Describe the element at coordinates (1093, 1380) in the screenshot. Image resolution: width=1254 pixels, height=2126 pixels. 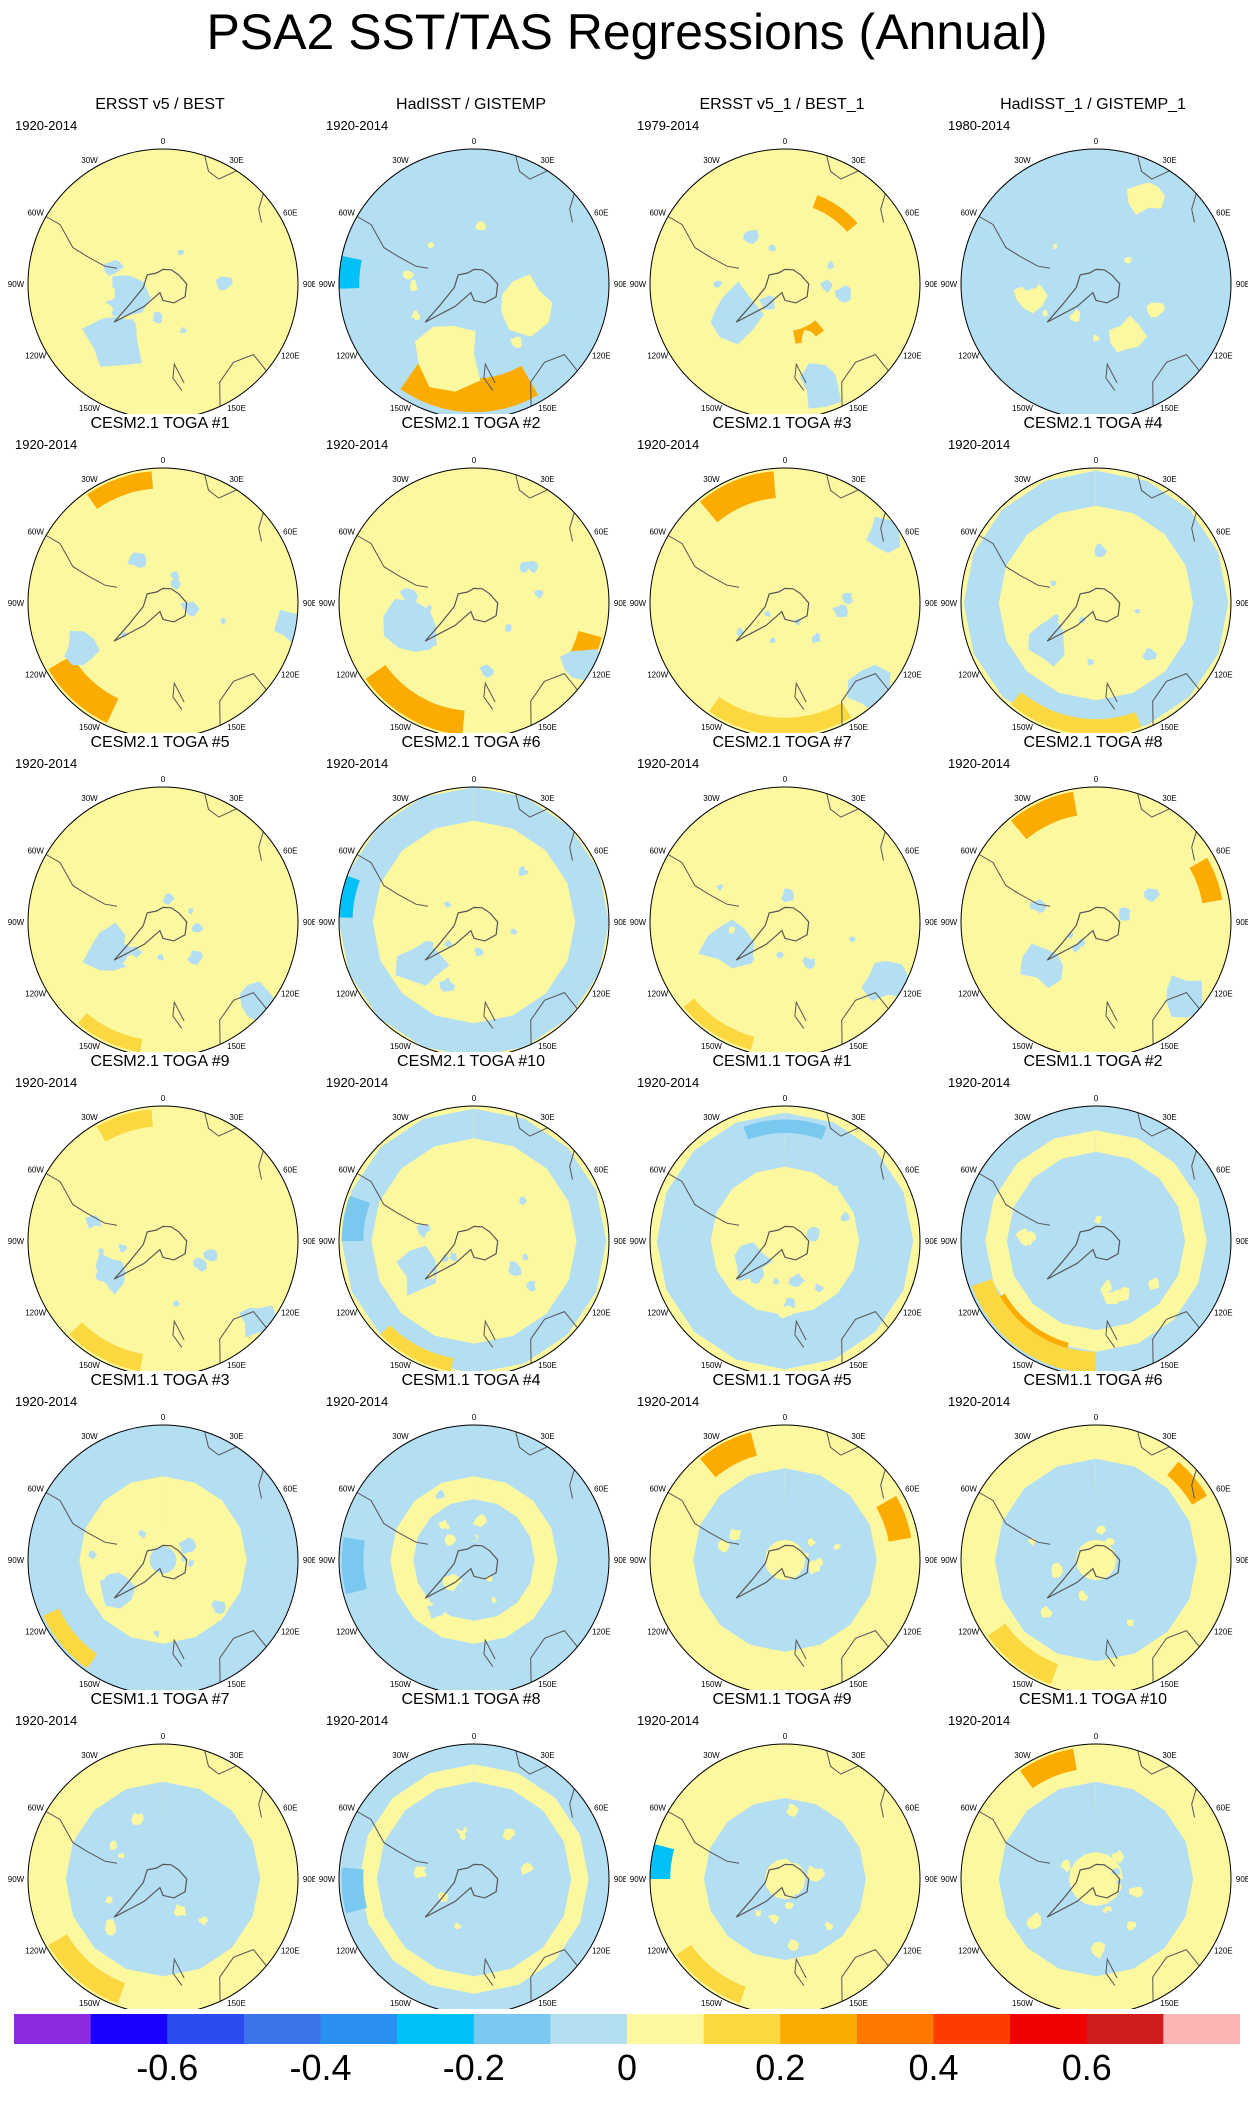
I see `panel-title: CESM1.1 TOGA #6` at that location.